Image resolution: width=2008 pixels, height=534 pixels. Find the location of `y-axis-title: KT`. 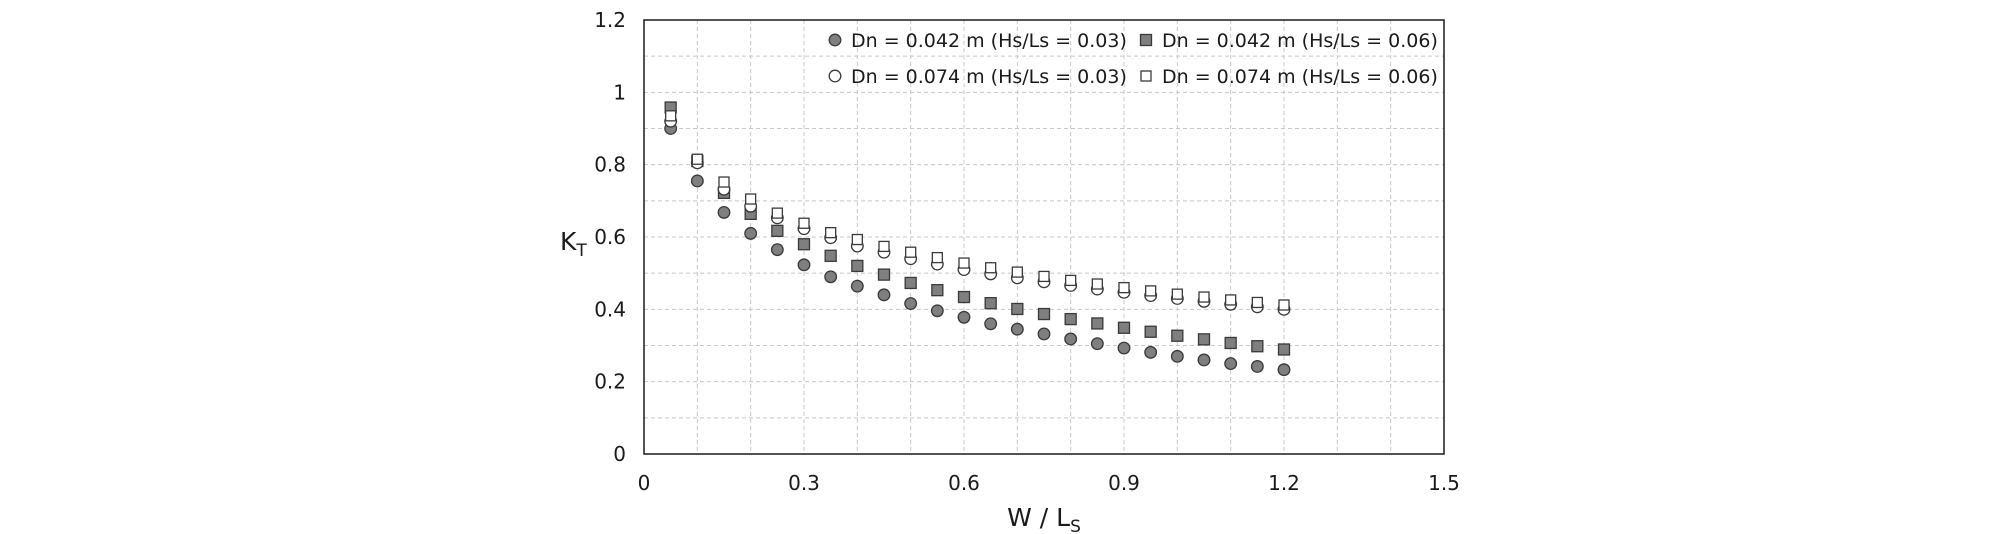

y-axis-title: KT is located at coordinates (573, 244).